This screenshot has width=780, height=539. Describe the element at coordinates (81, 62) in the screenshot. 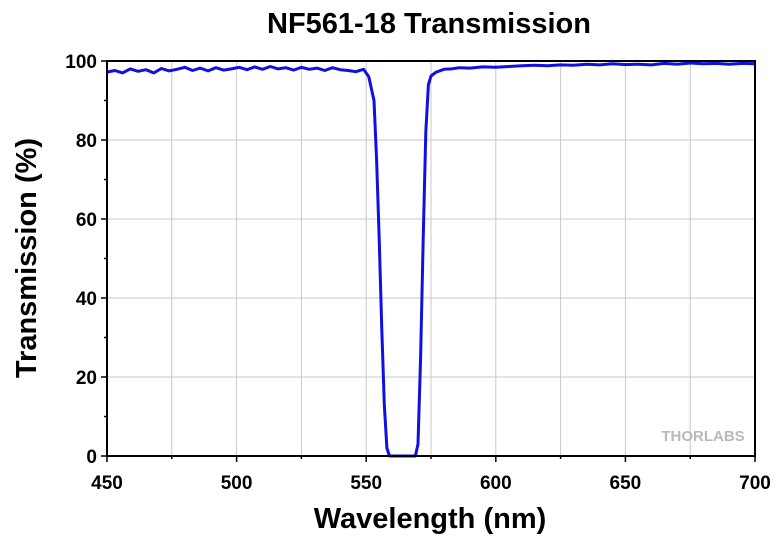

I see `y-tick-label: 100` at that location.